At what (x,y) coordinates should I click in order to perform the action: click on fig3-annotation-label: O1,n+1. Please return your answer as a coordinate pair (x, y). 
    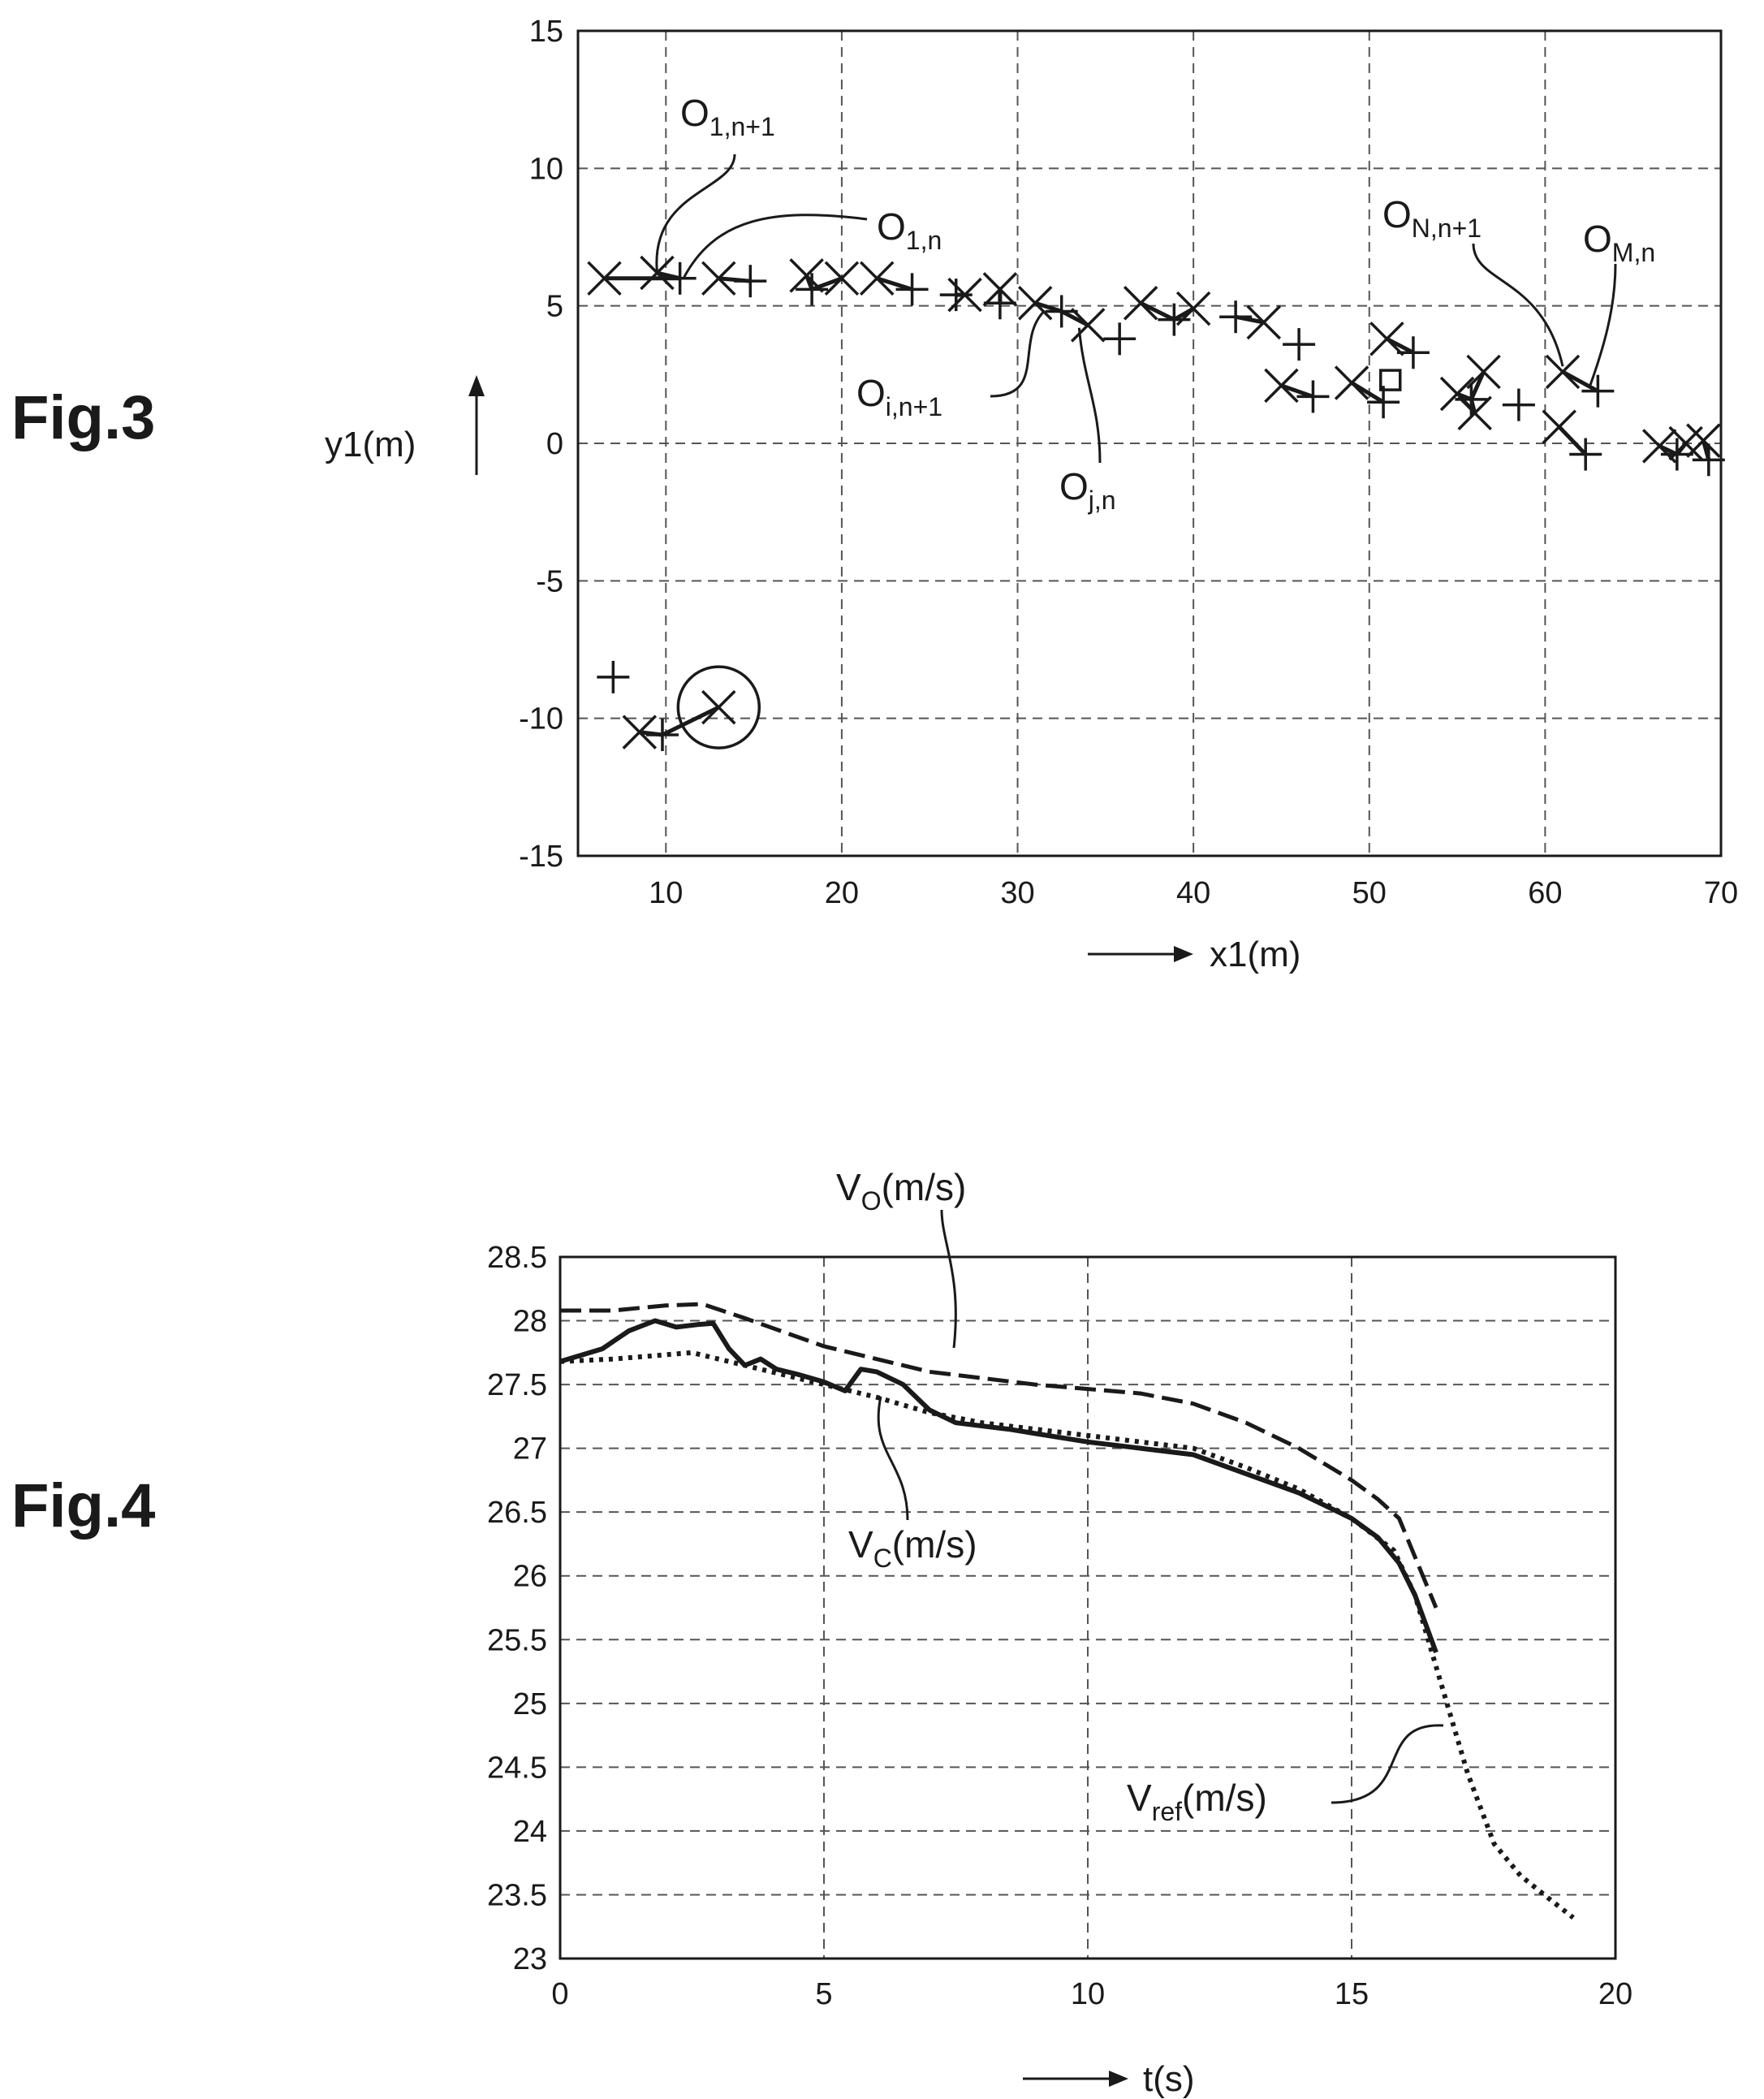
    Looking at the image, I should click on (727, 117).